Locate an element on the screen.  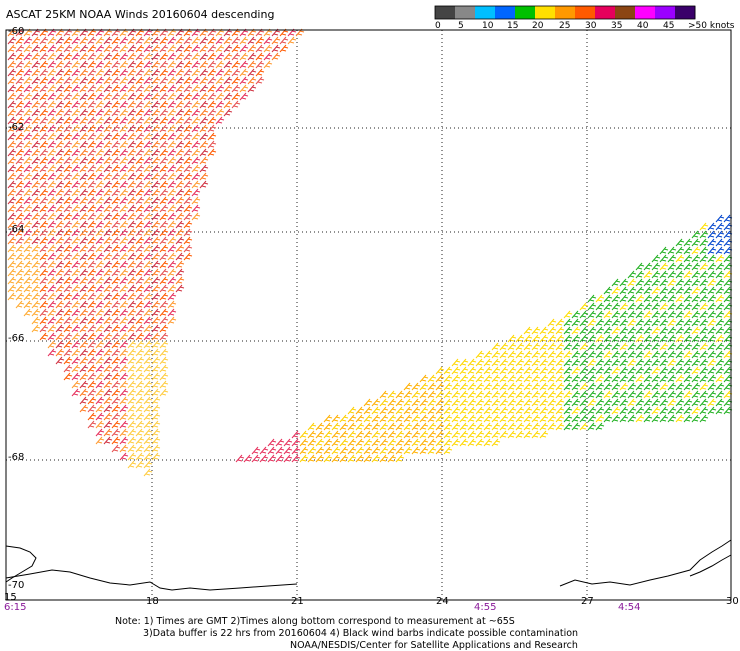
coastline is located at coordinates (368, 565).